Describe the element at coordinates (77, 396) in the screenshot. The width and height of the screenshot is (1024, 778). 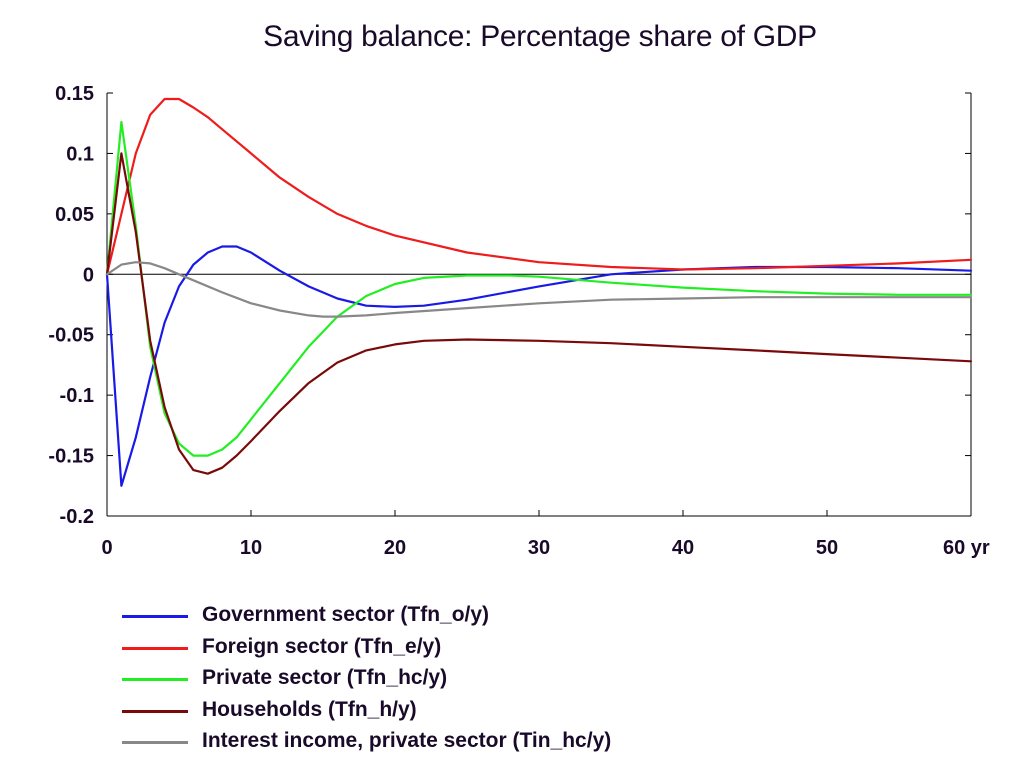
I see `y-tick-label: -0.1` at that location.